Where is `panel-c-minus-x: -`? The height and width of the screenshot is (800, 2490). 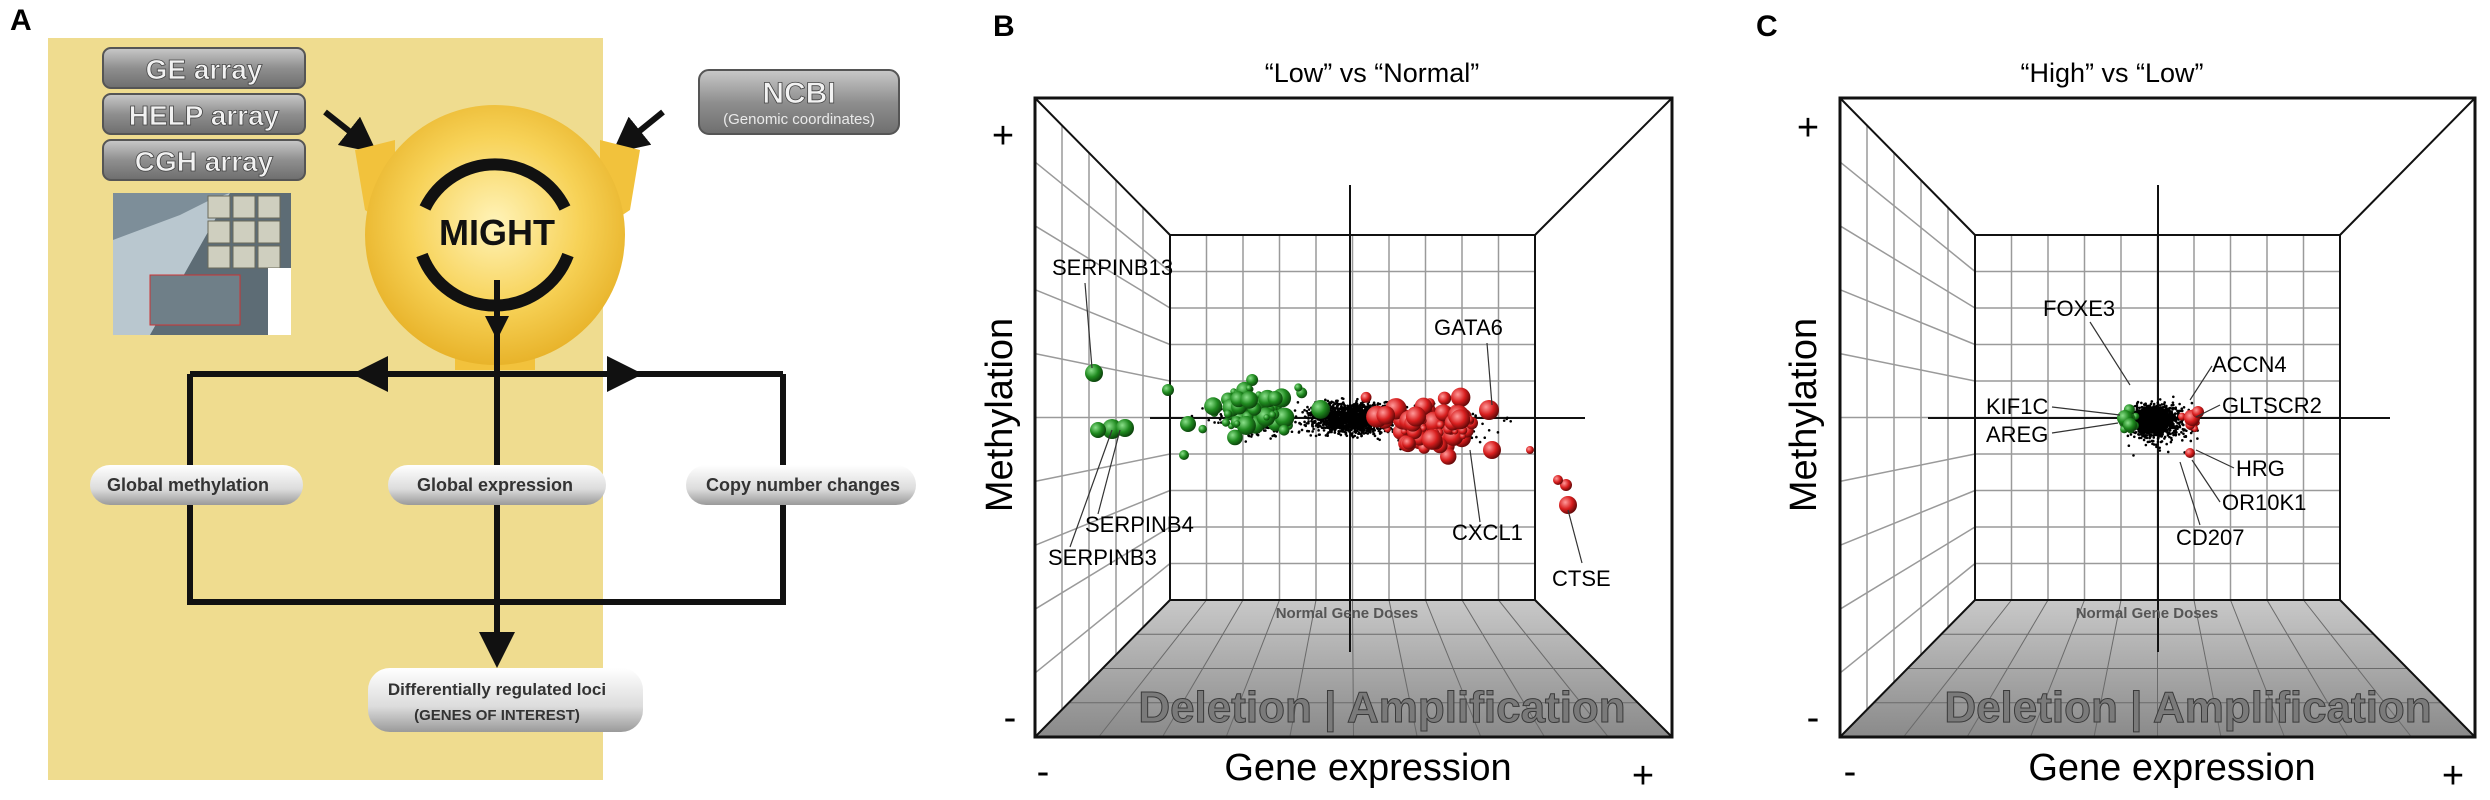
panel-c-minus-x: - is located at coordinates (1850, 772).